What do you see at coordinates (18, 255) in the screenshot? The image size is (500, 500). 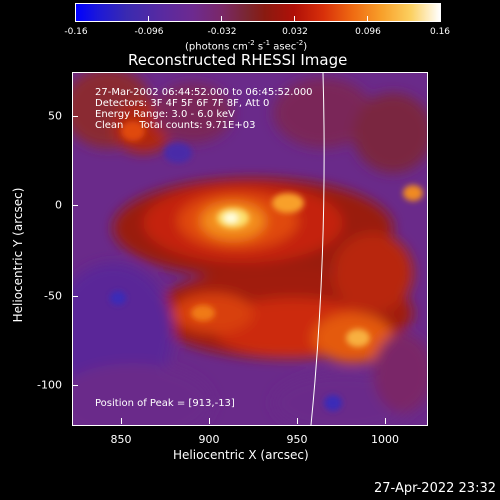 I see `y-axis-label: Heliocentric Y (arcsec)` at bounding box center [18, 255].